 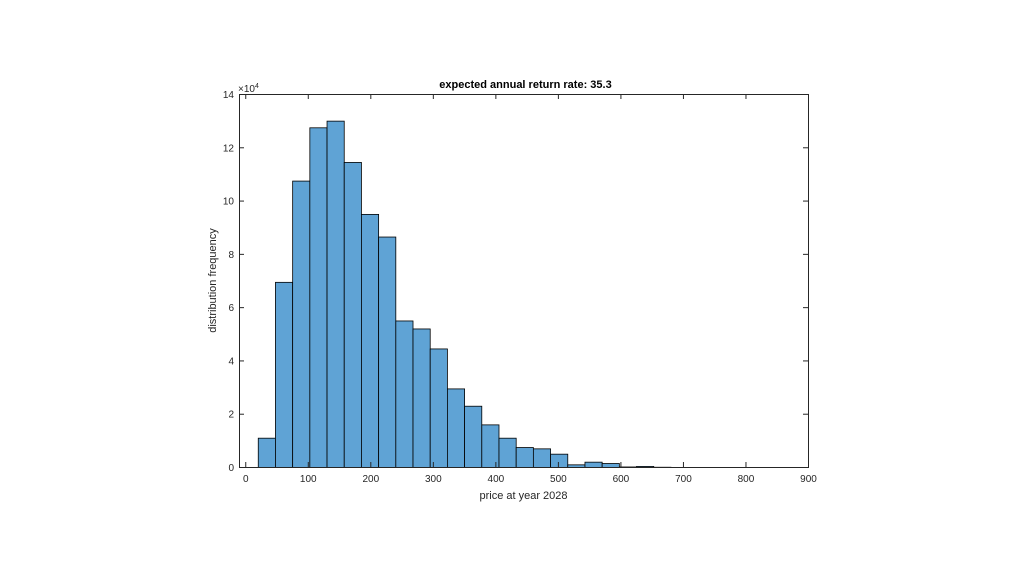 I want to click on y-tick-label: 8, so click(x=231, y=255).